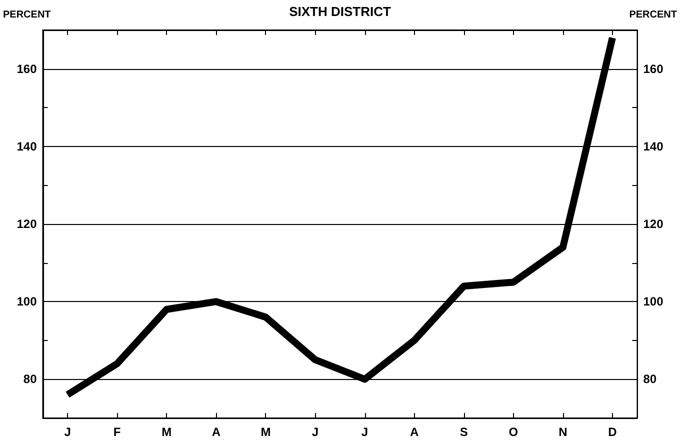  I want to click on x-tick-label: S, so click(464, 432).